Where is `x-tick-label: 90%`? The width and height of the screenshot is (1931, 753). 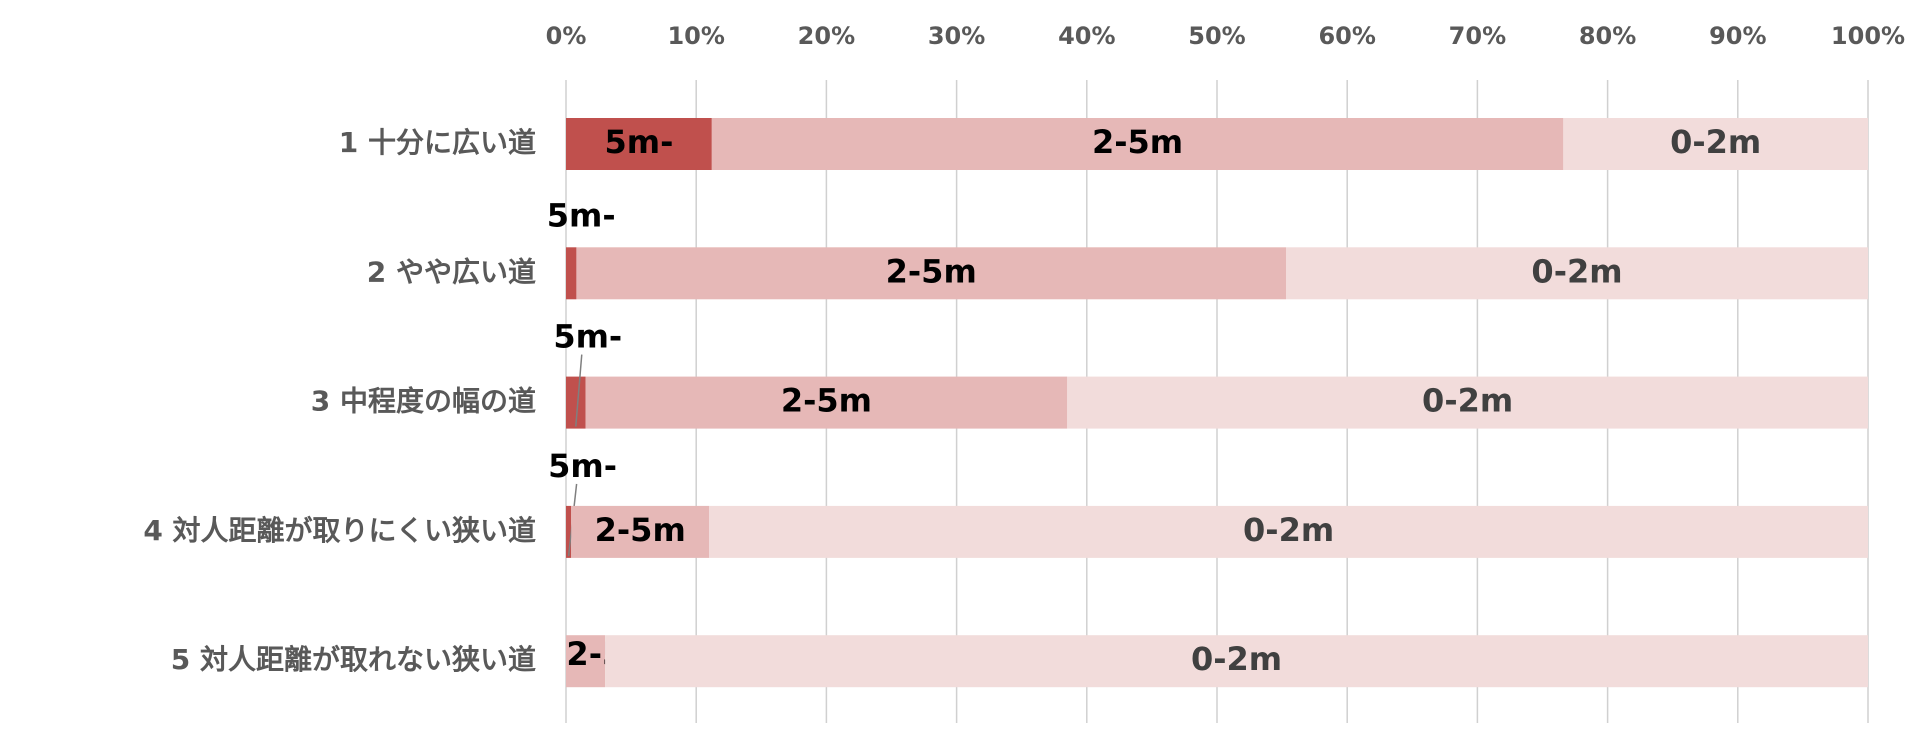 x-tick-label: 90% is located at coordinates (1737, 36).